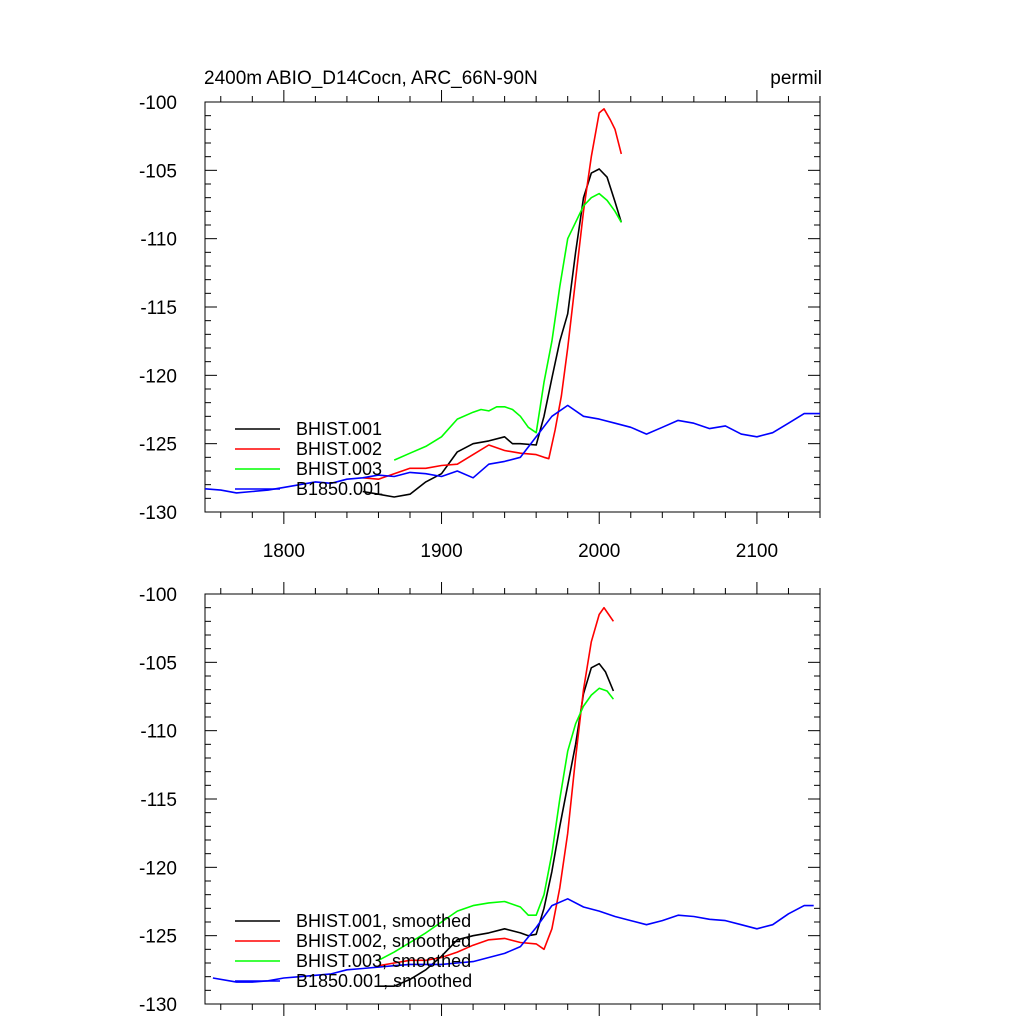 This screenshot has width=1024, height=1024. I want to click on legend-label: B1850.001, smoothed, so click(384, 981).